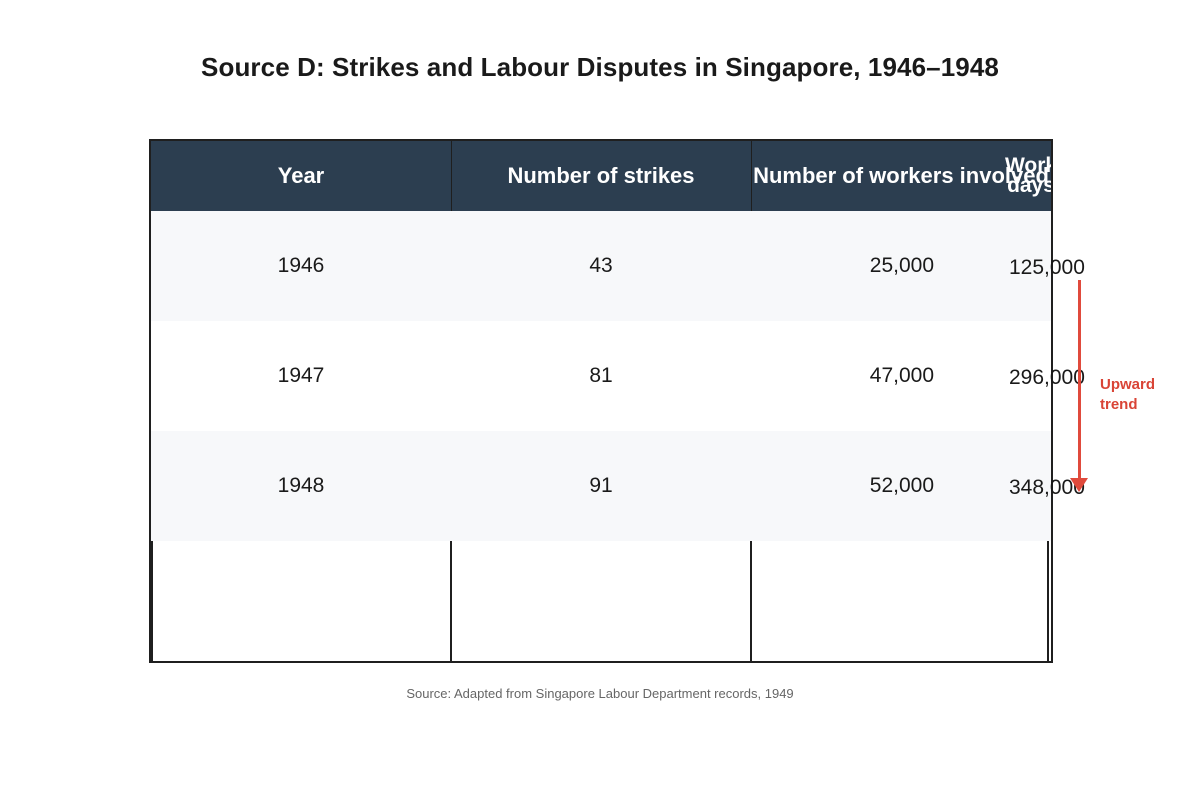 The image size is (1200, 800). I want to click on header-year: Year, so click(301, 175).